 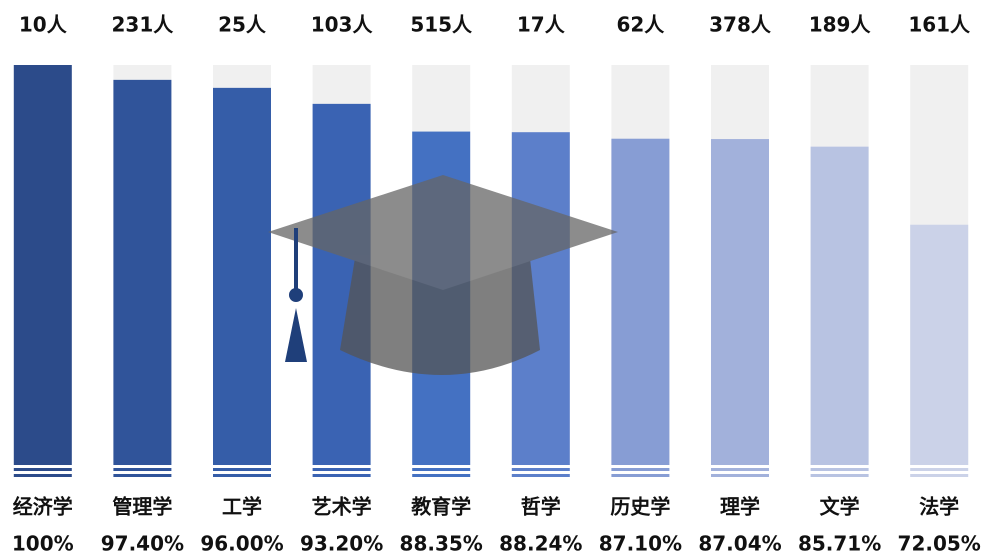 I want to click on category-label: 理学, so click(x=740, y=507).